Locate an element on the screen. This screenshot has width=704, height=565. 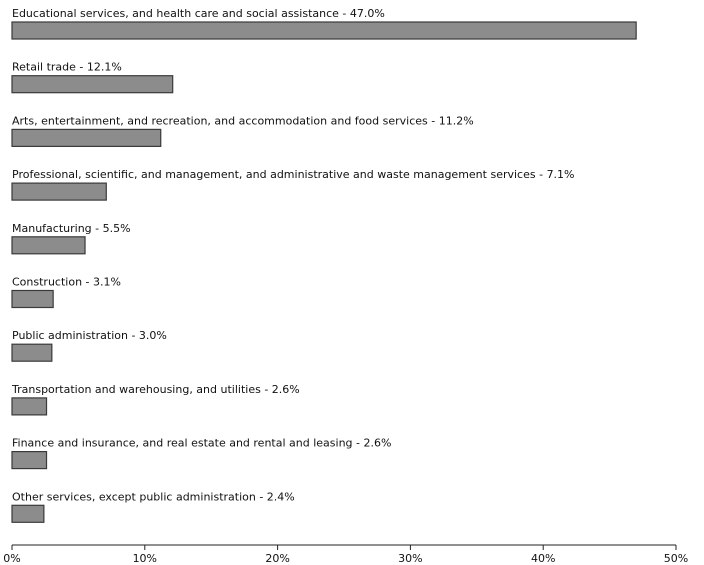
x-tick-label-1: 10% is located at coordinates (145, 558).